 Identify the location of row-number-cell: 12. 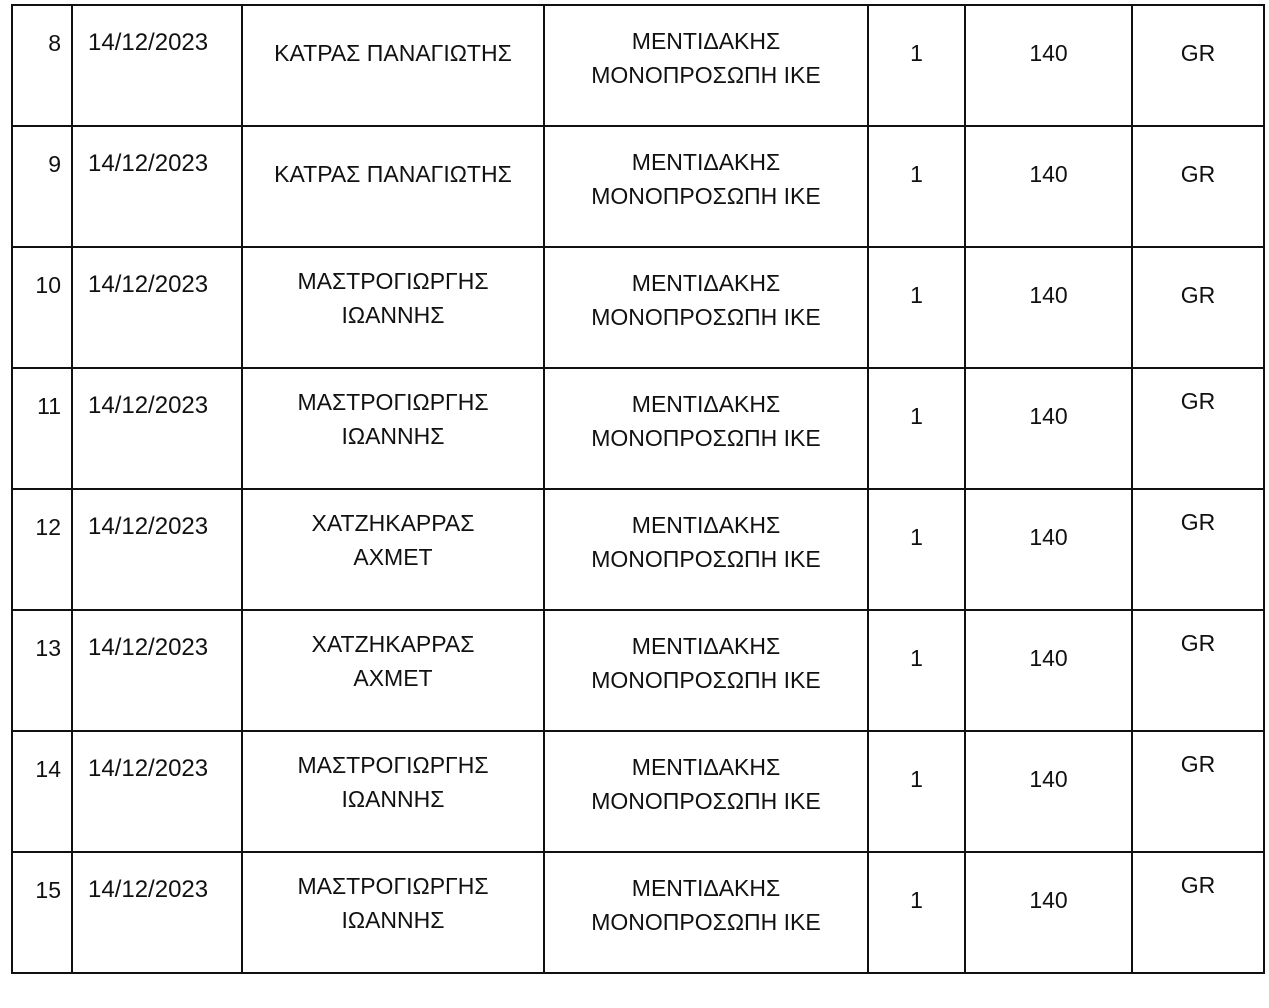
(42, 549).